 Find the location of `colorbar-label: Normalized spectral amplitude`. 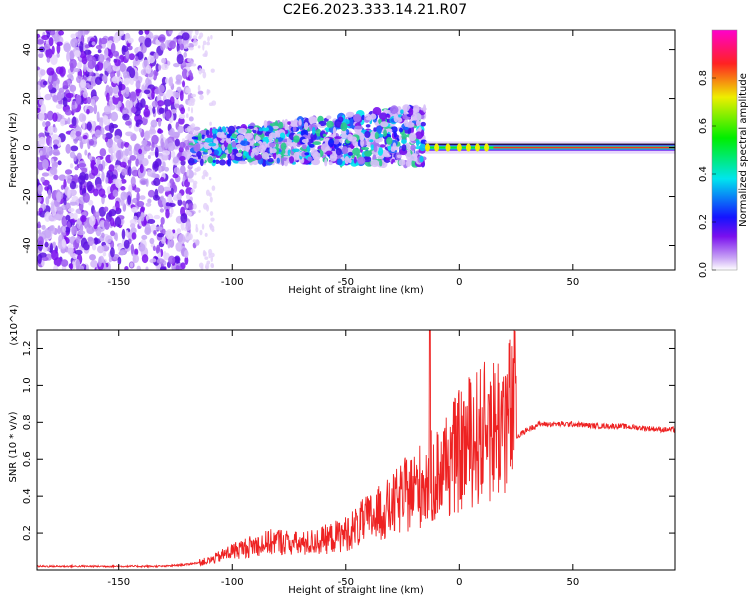

colorbar-label: Normalized spectral amplitude is located at coordinates (743, 150).